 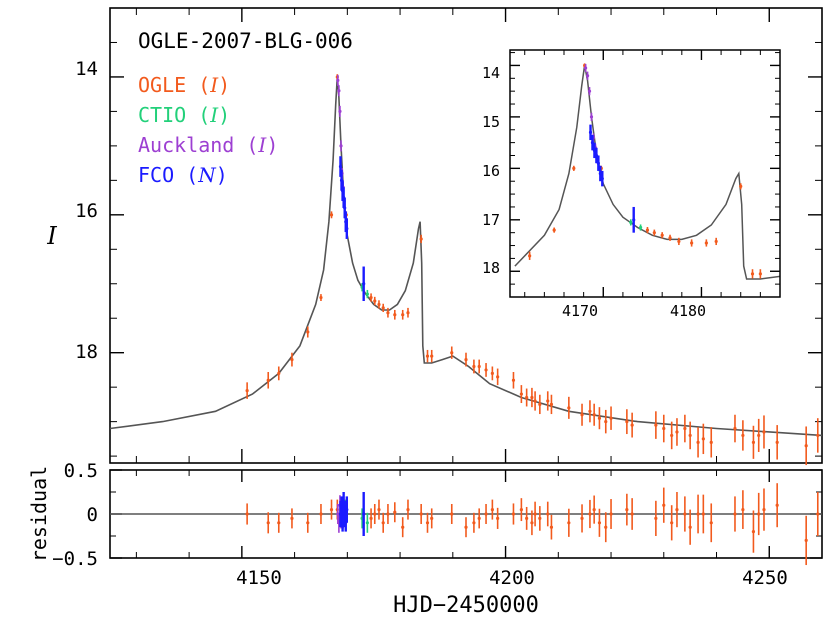 I want to click on legend-label-auckland: Auckland, so click(x=186, y=145).